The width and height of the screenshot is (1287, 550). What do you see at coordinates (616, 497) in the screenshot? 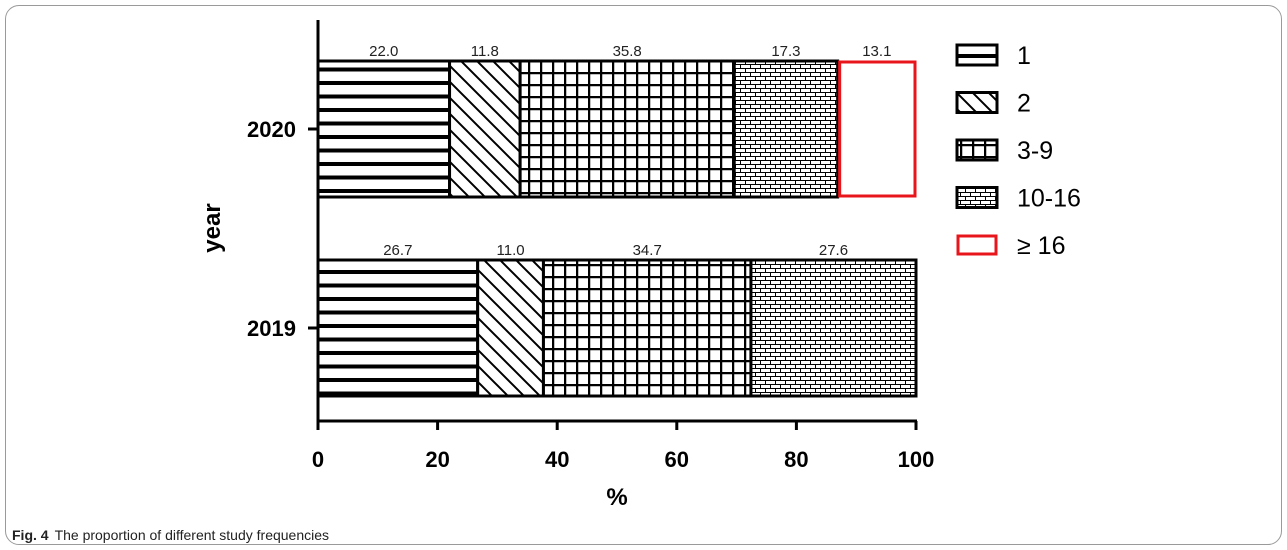
I see `x-axis-title: %` at bounding box center [616, 497].